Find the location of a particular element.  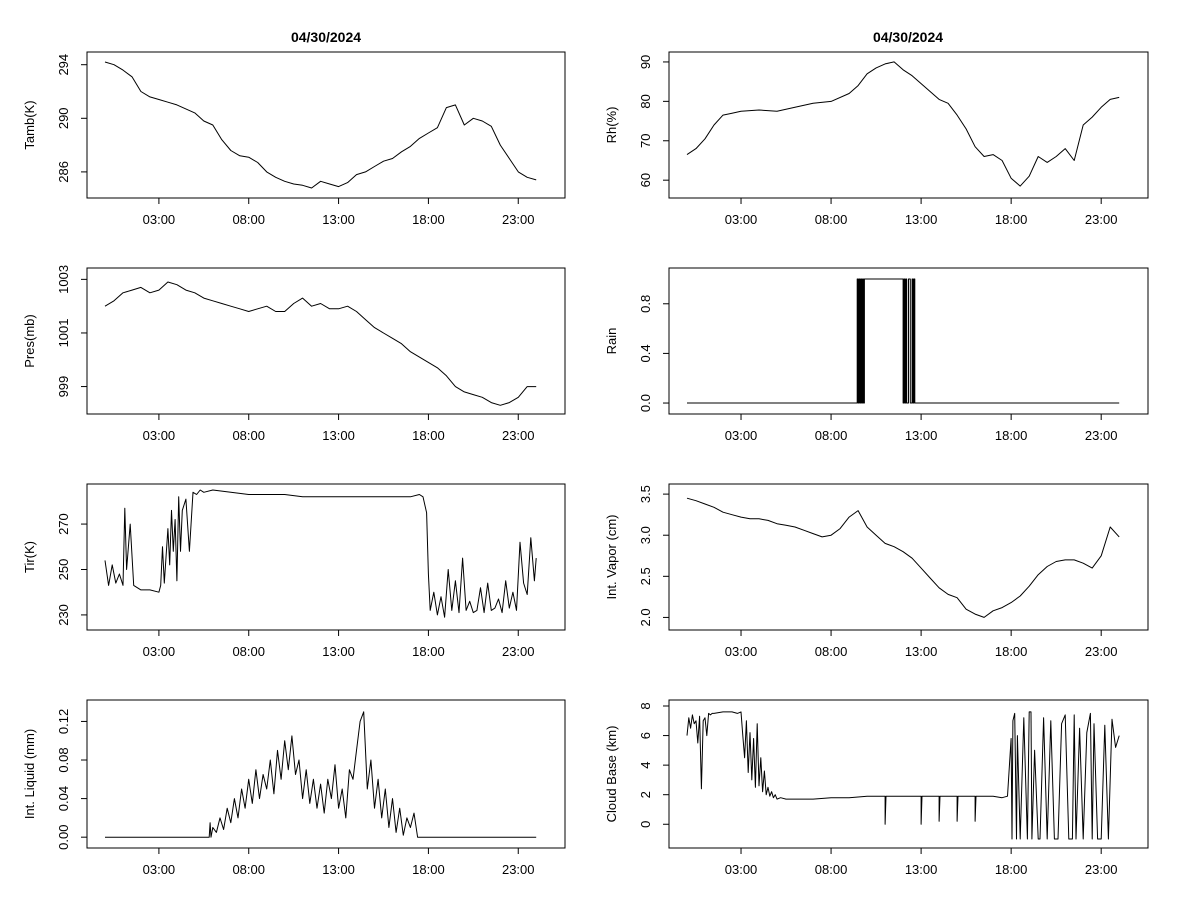

y-tick-label: 0.8 is located at coordinates (645, 304).